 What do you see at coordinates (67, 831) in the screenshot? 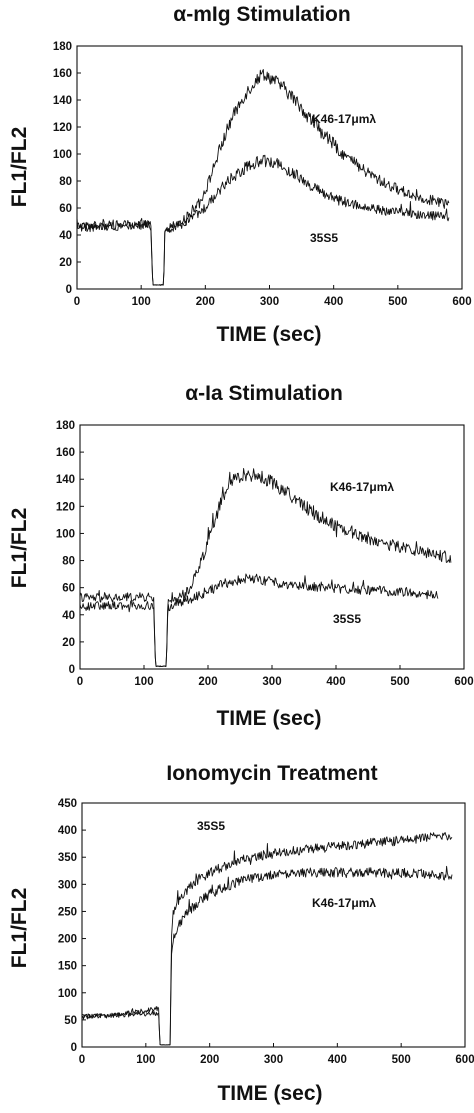
I see `y-tick-label: 400` at bounding box center [67, 831].